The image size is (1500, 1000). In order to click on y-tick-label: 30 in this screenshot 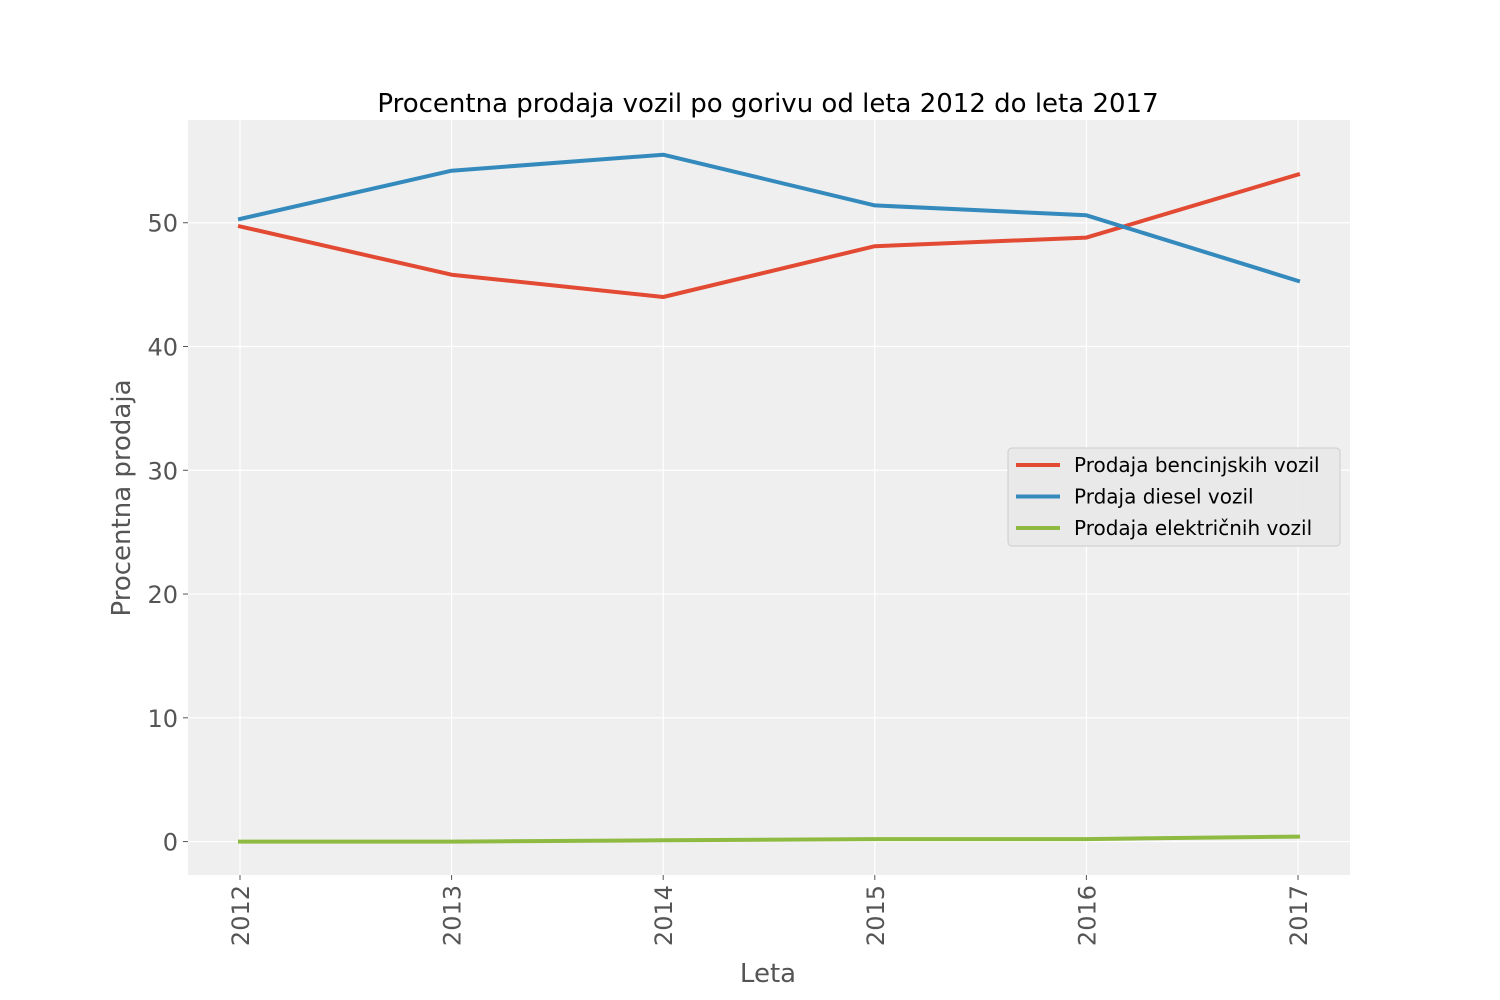, I will do `click(162, 471)`.